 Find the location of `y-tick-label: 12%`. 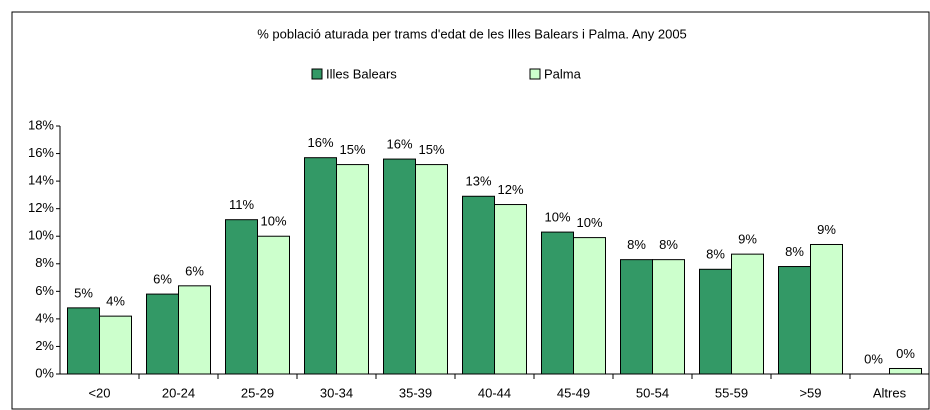

y-tick-label: 12% is located at coordinates (41, 207).